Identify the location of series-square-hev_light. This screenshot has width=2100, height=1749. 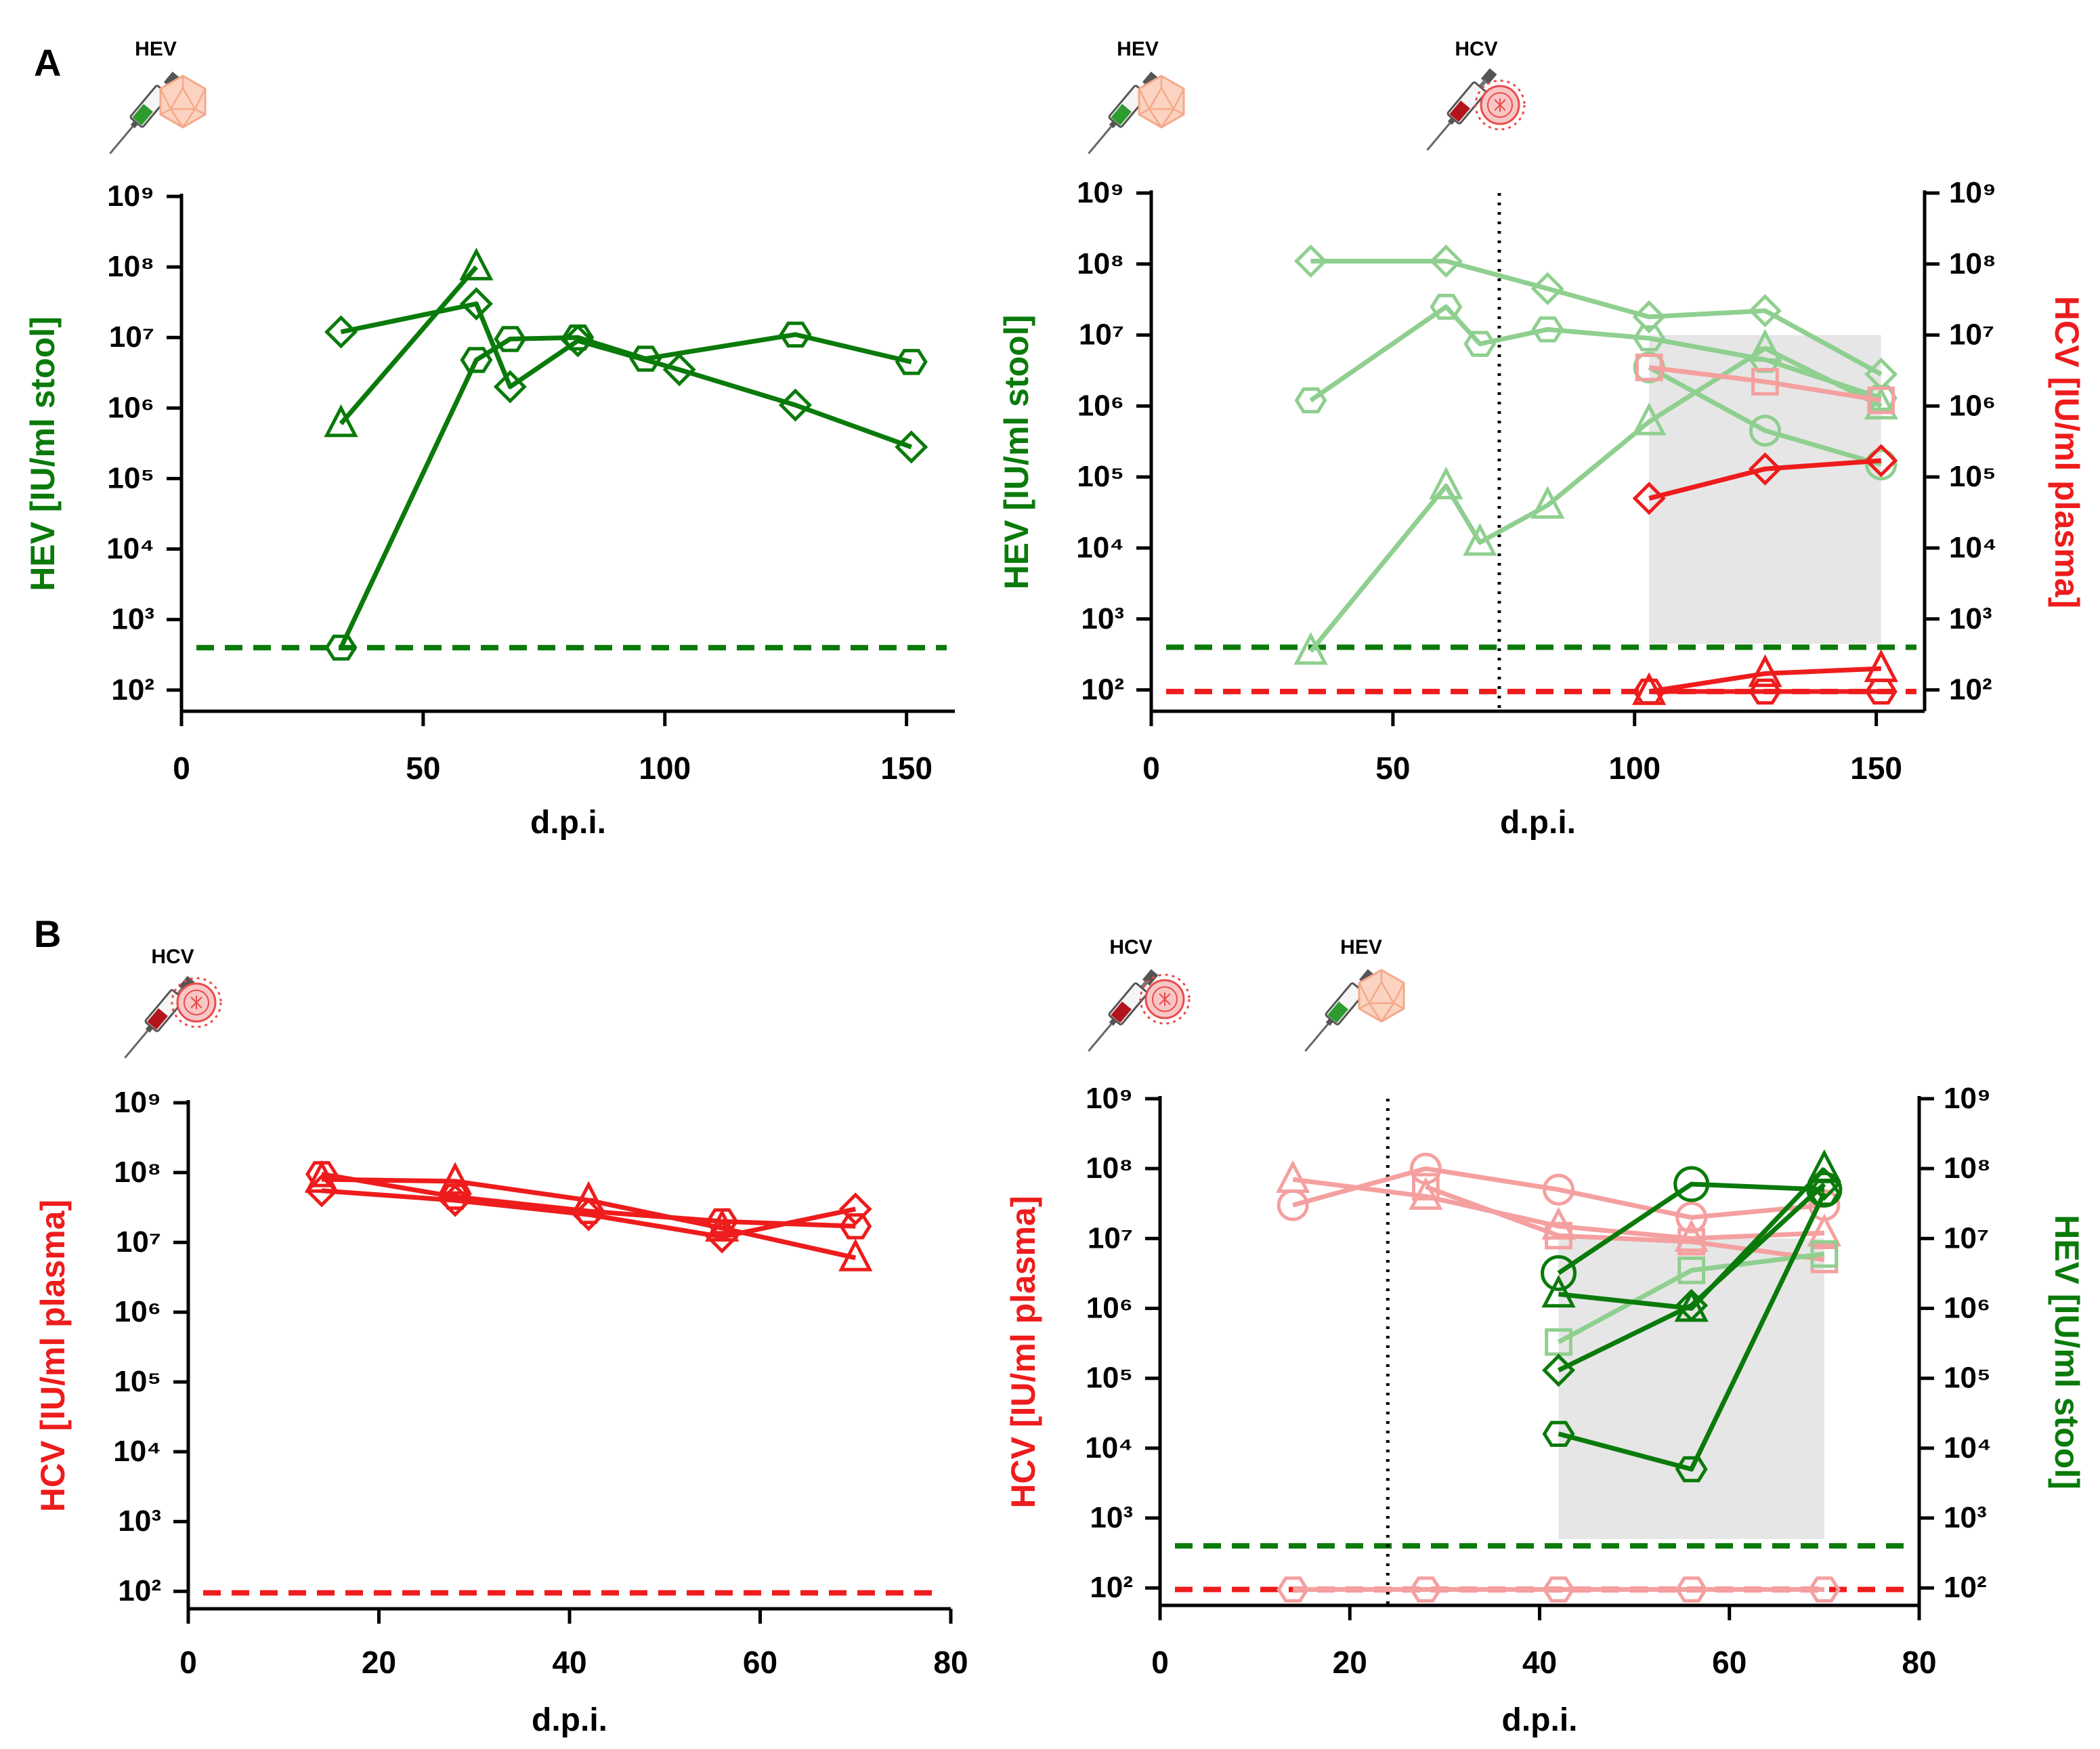
(1692, 1298).